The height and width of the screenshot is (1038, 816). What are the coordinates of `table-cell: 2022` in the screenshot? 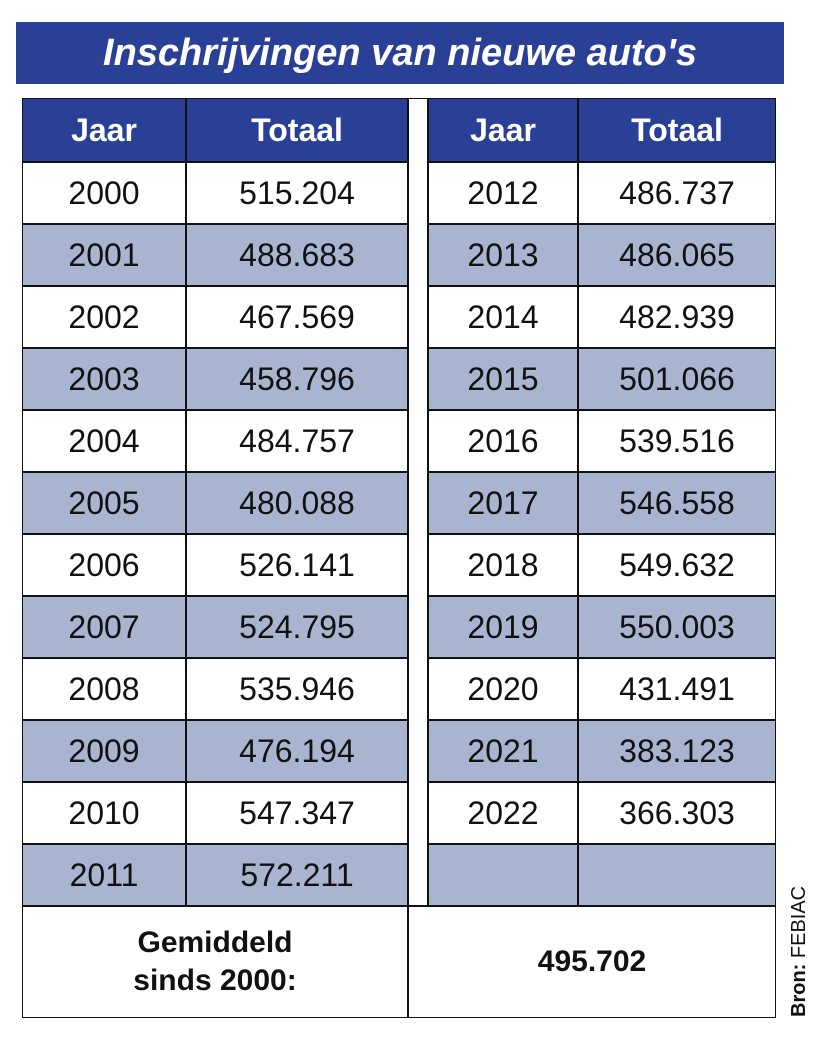 It's located at (503, 813).